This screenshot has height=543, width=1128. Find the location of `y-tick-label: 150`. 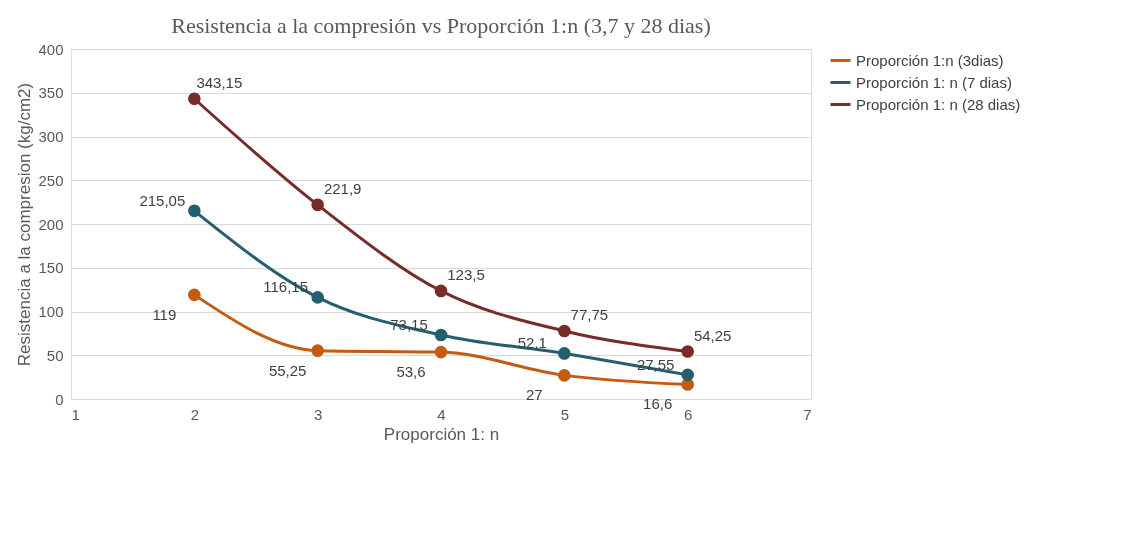

y-tick-label: 150 is located at coordinates (51, 268).